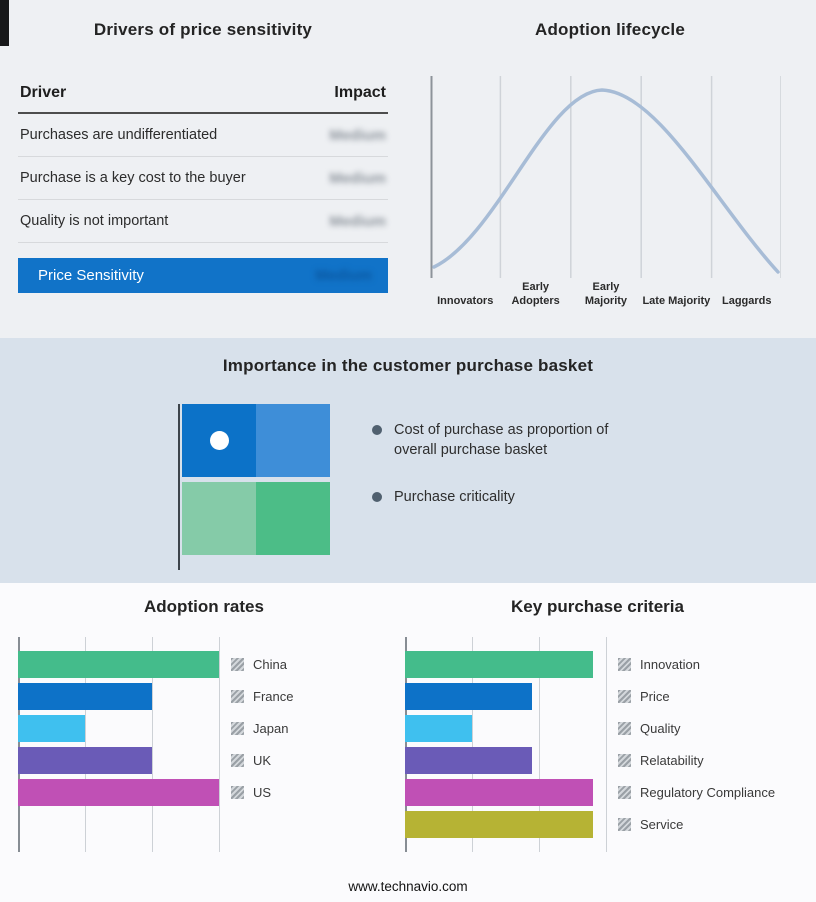 The height and width of the screenshot is (902, 816). Describe the element at coordinates (696, 728) in the screenshot. I see `legend-item: Quality` at that location.